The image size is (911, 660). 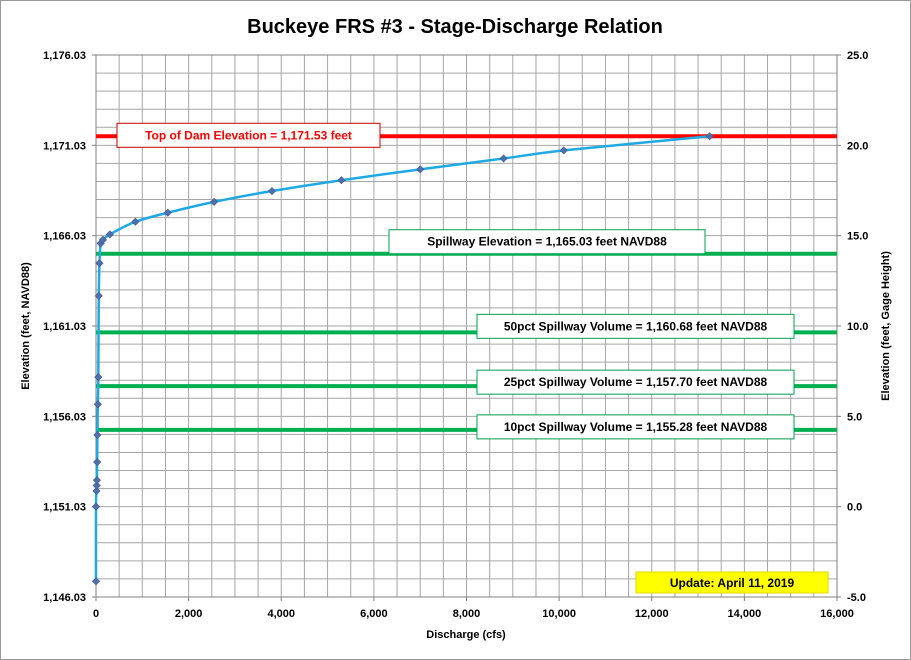 I want to click on y-tick-label: 1,151.03, so click(x=64, y=508).